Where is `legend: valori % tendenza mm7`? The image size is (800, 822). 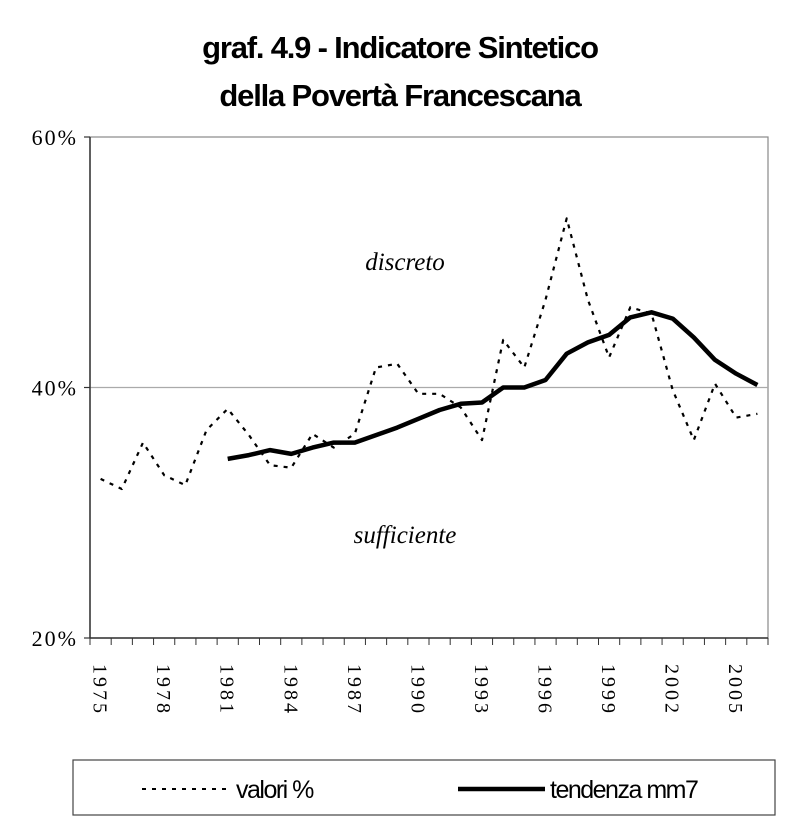
legend: valori % tendenza mm7 is located at coordinates (424, 787).